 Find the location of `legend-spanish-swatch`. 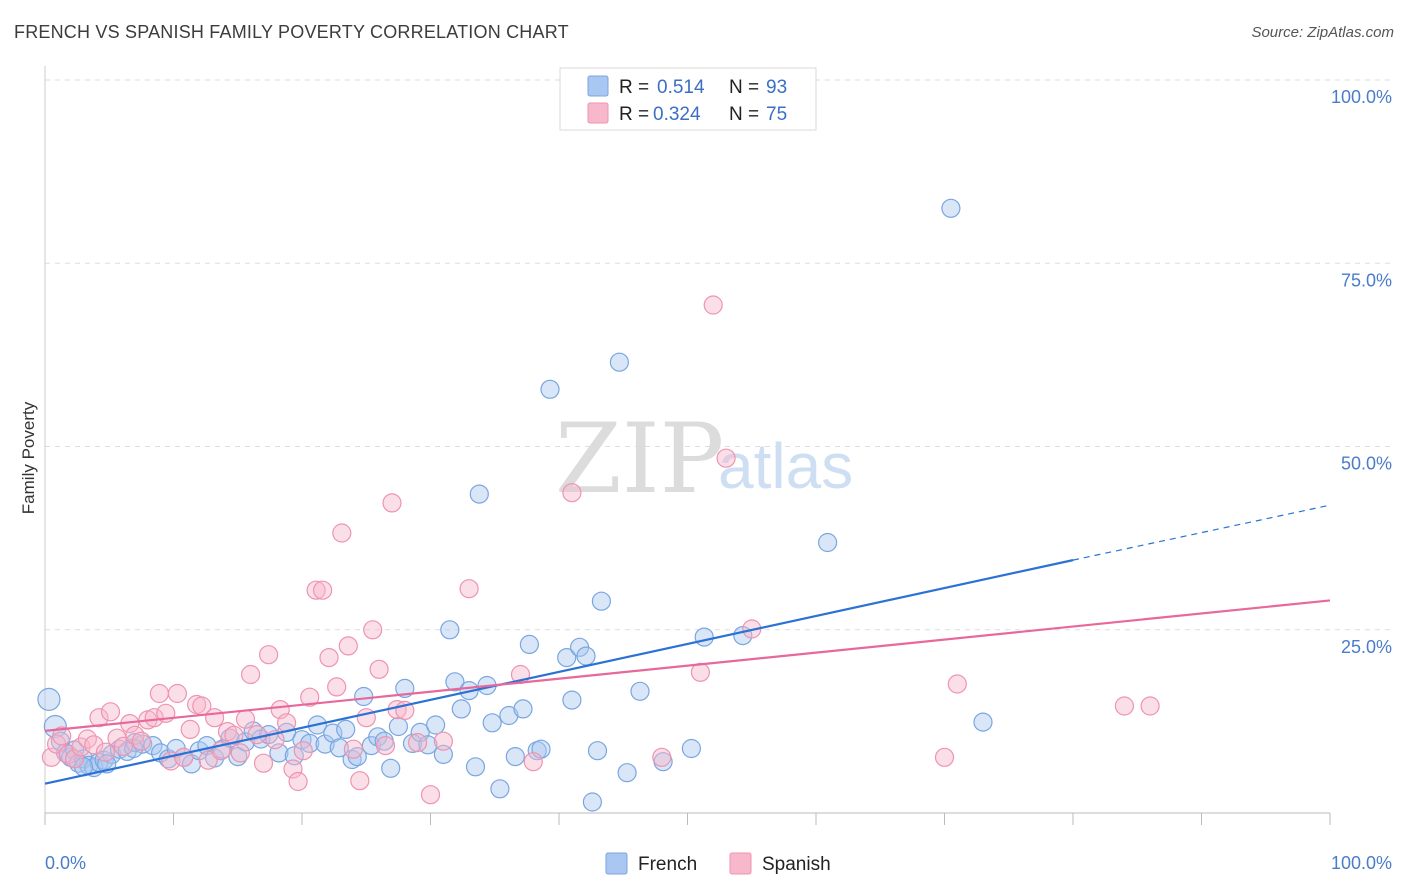

legend-spanish-swatch is located at coordinates (598, 113).